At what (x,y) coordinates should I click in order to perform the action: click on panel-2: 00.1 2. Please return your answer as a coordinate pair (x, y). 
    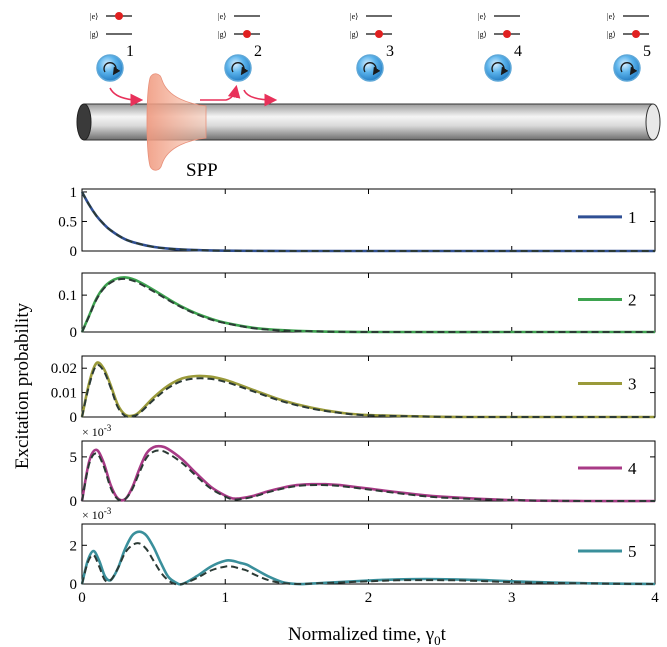
    Looking at the image, I should click on (357, 306).